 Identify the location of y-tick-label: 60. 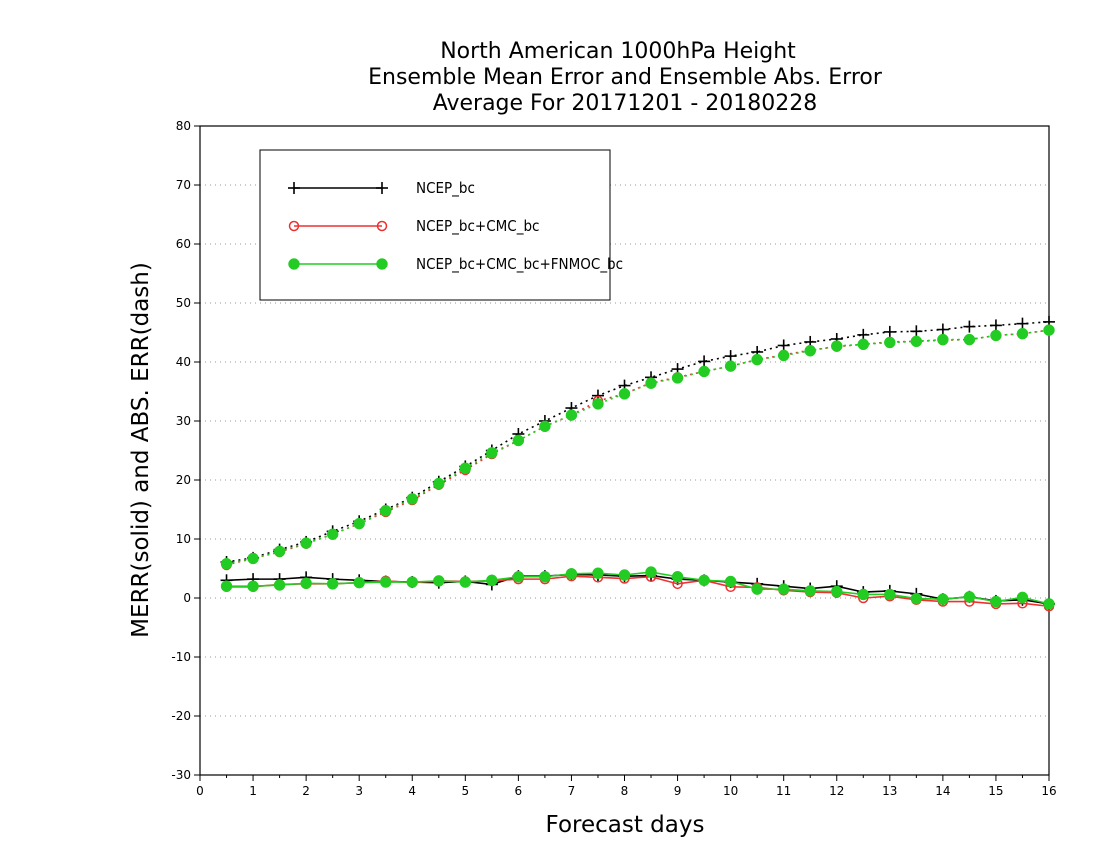
(183, 244).